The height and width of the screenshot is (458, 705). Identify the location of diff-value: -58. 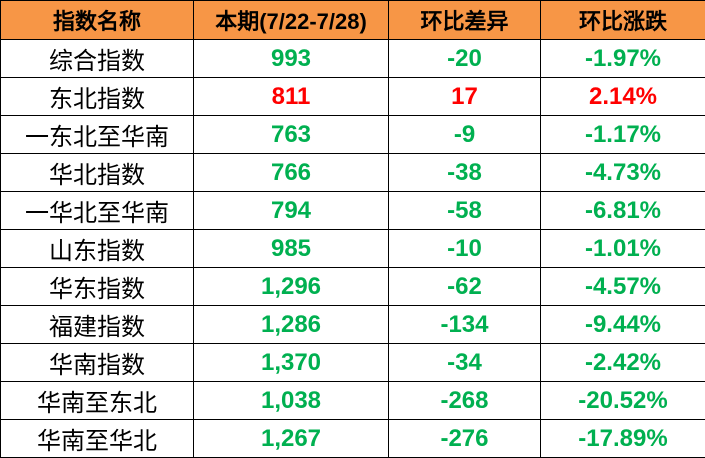
(465, 211).